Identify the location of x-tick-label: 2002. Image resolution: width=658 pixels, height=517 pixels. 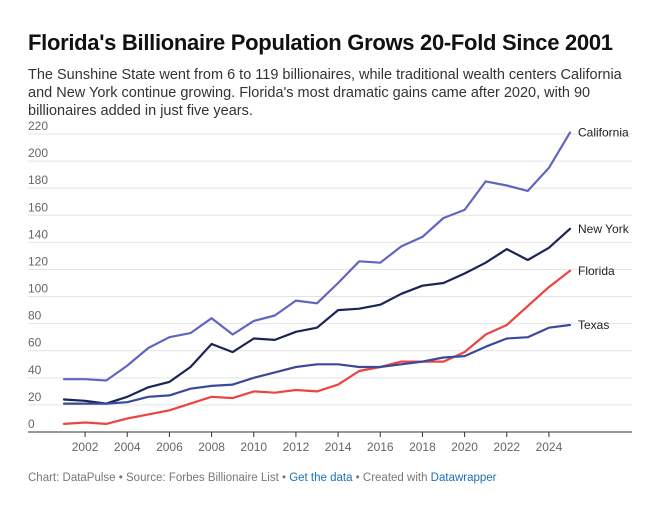
(85, 447).